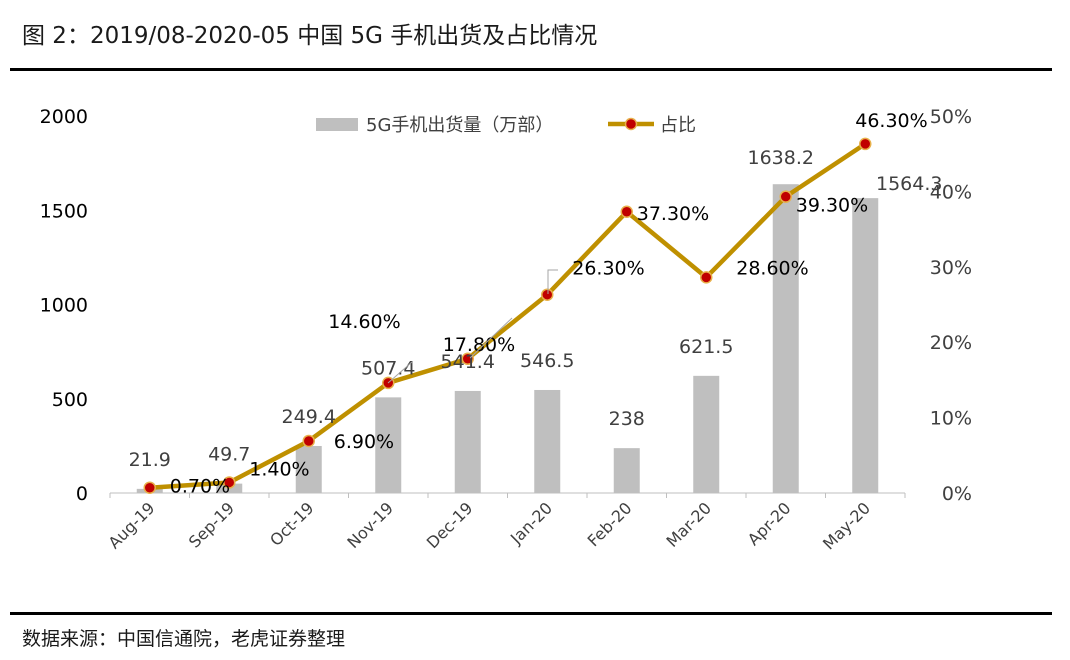  I want to click on bar-value-label: 1564.3, so click(909, 184).